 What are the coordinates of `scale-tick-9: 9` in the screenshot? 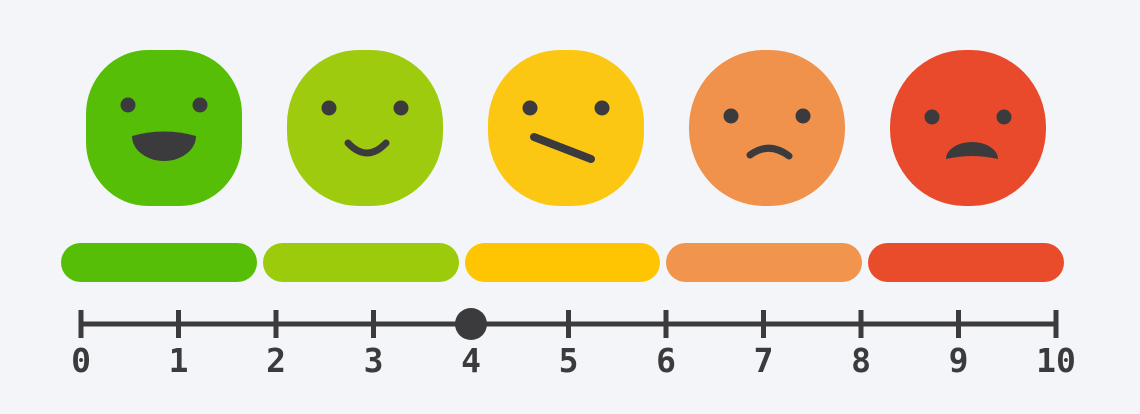 It's located at (959, 345).